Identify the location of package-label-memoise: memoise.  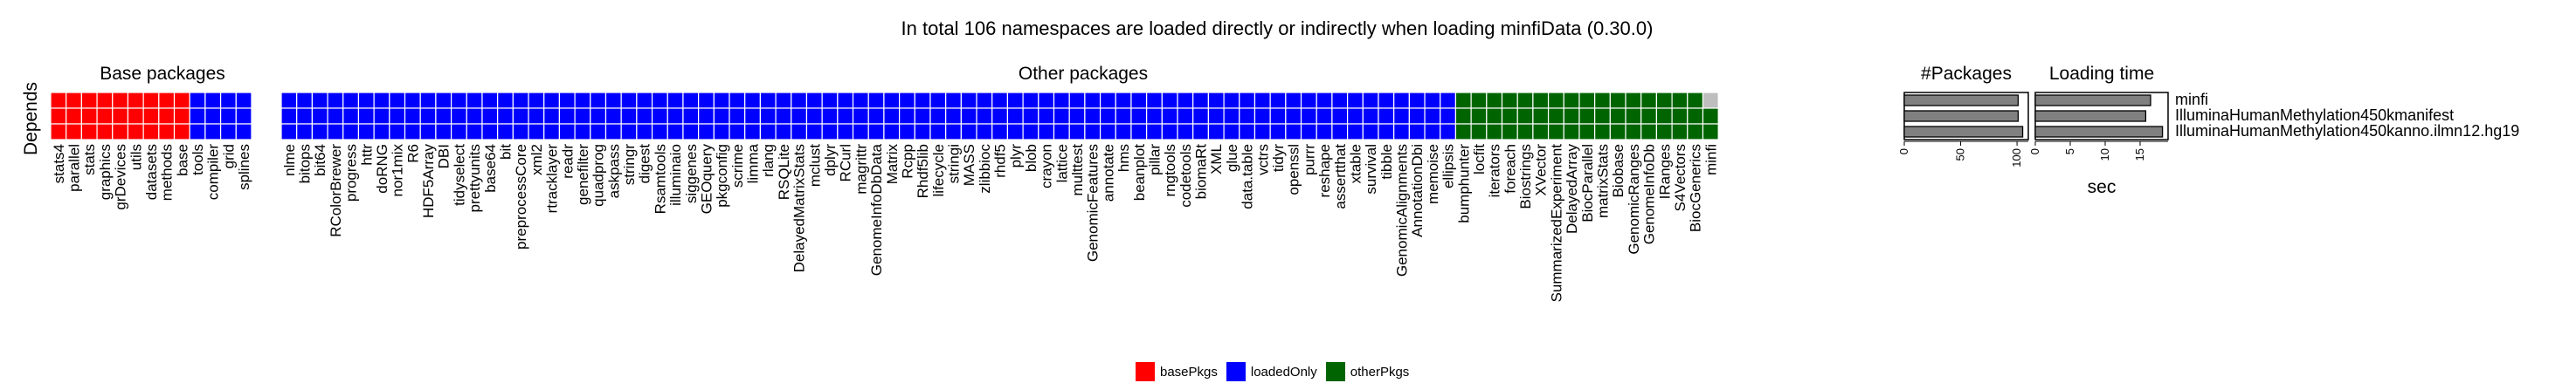
(1433, 174).